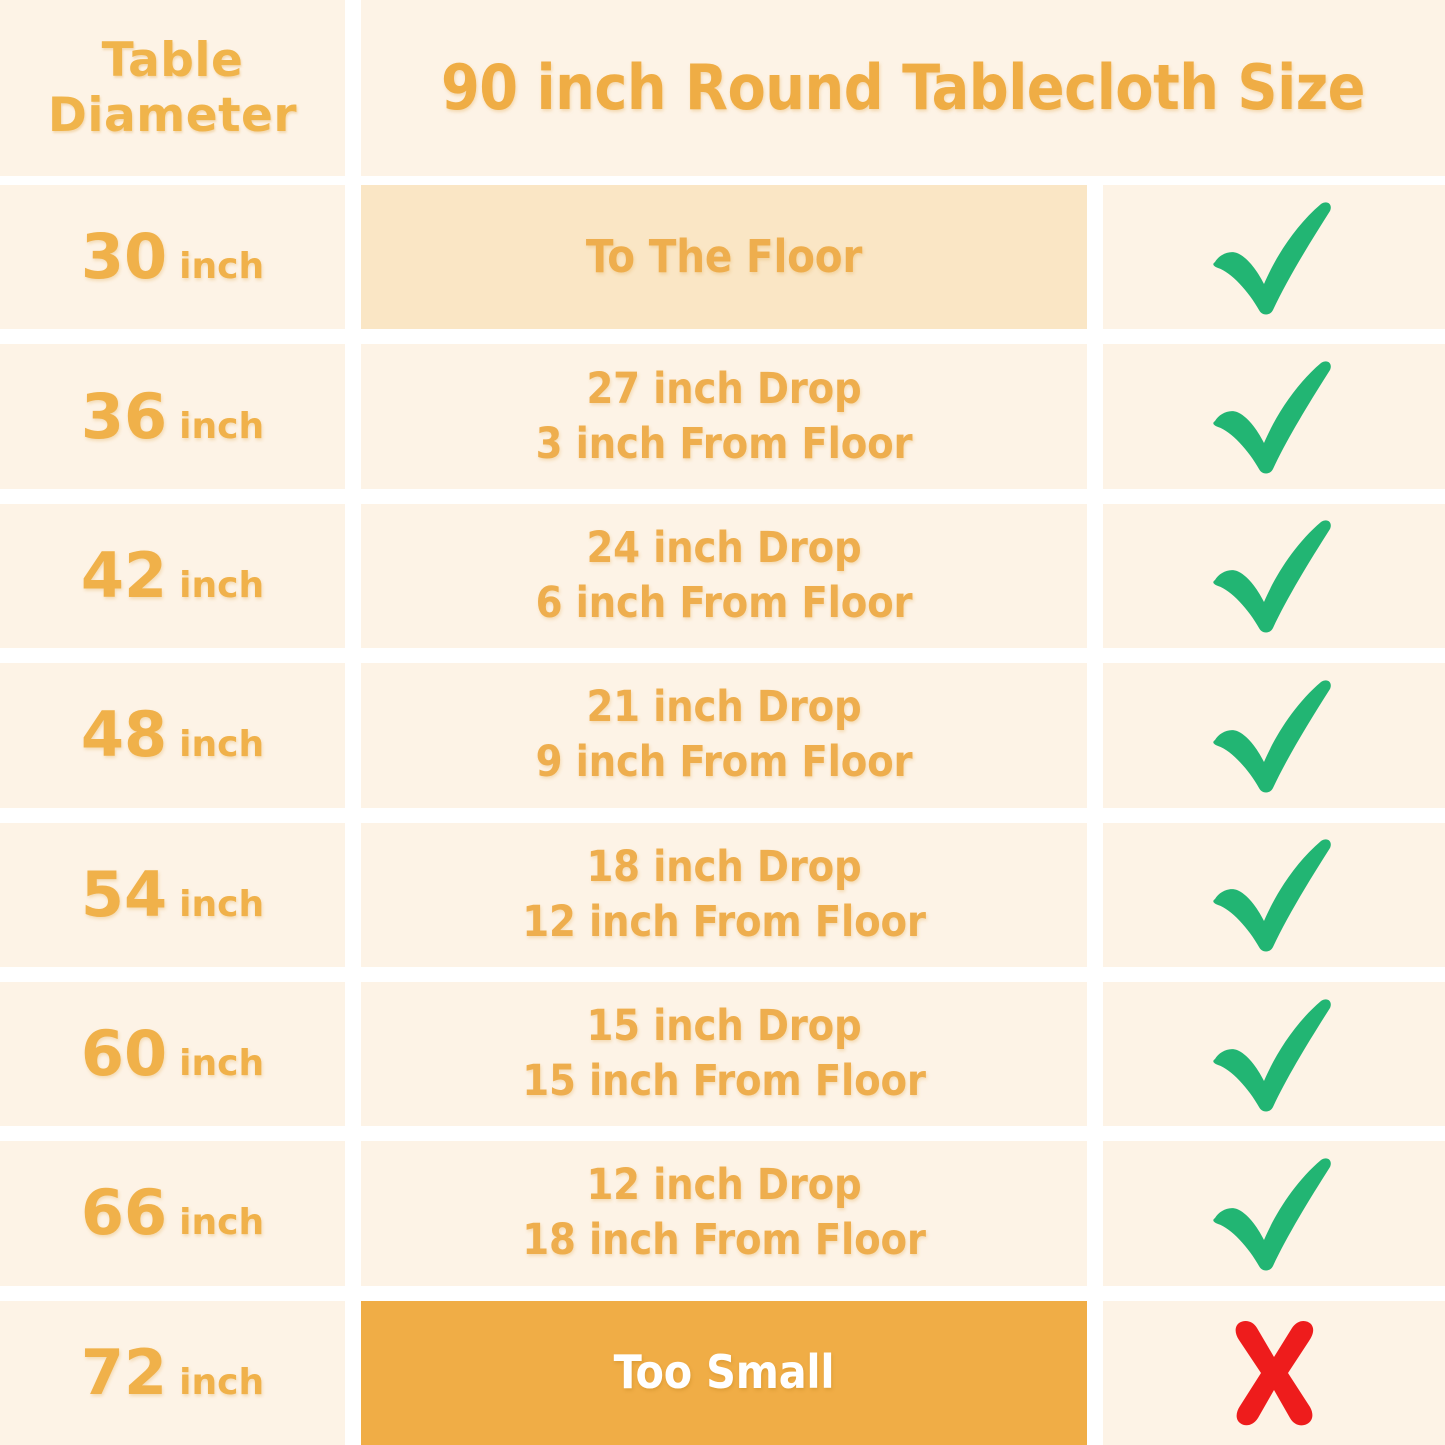 Image resolution: width=1445 pixels, height=1445 pixels. I want to click on cell-table-diameter: 66 inch, so click(172, 1213).